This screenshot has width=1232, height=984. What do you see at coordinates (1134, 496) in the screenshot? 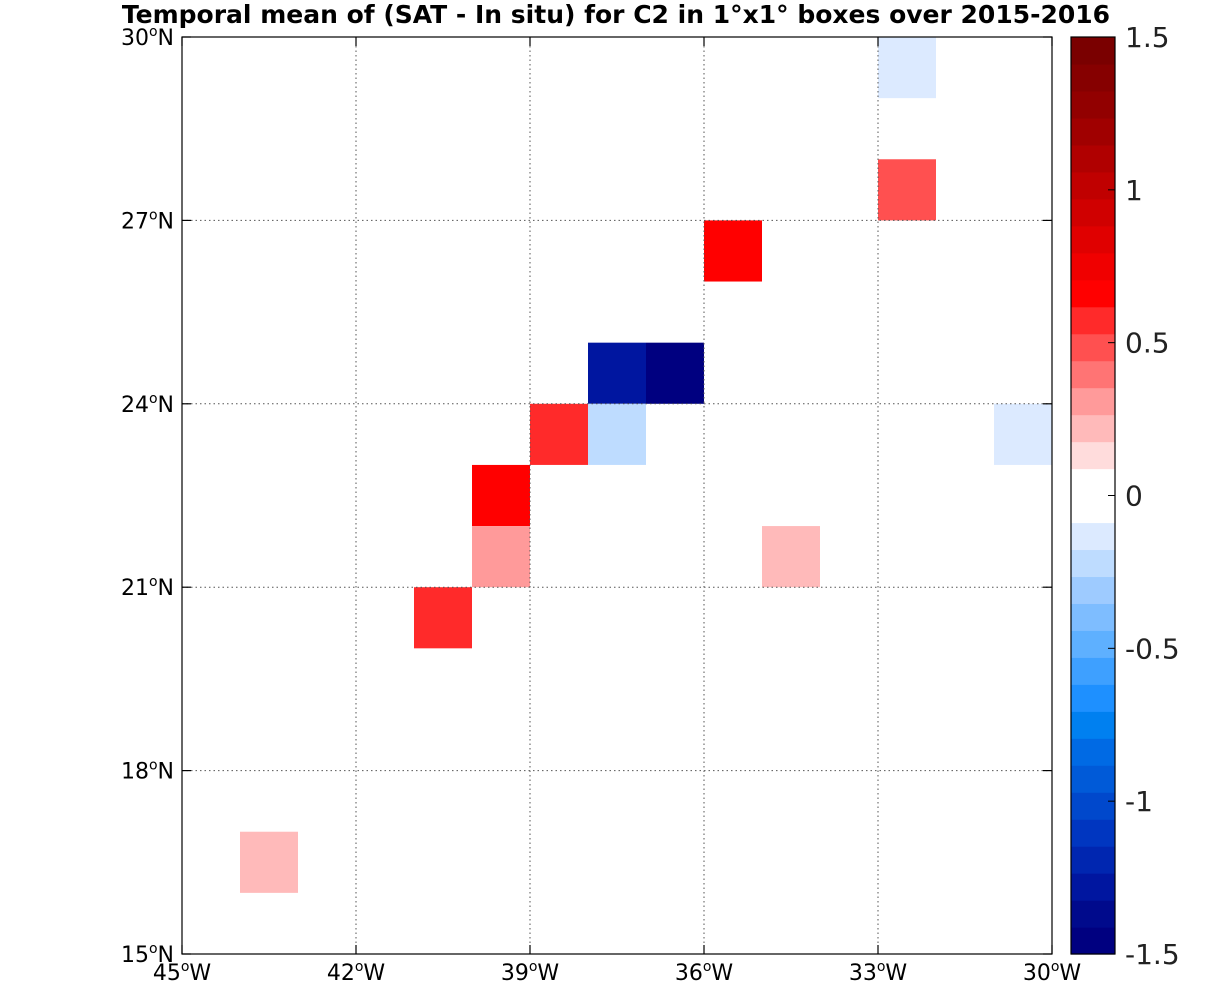
I see `colorbar-label-3: 0` at bounding box center [1134, 496].